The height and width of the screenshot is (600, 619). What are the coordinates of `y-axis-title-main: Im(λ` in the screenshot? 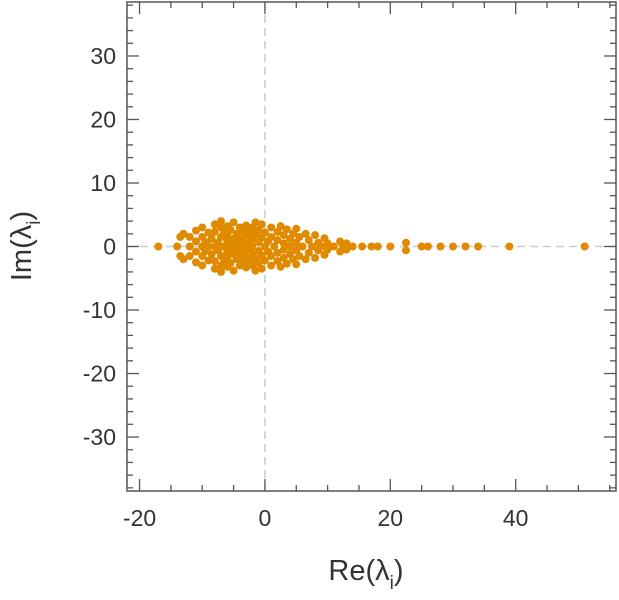 It's located at (22, 252).